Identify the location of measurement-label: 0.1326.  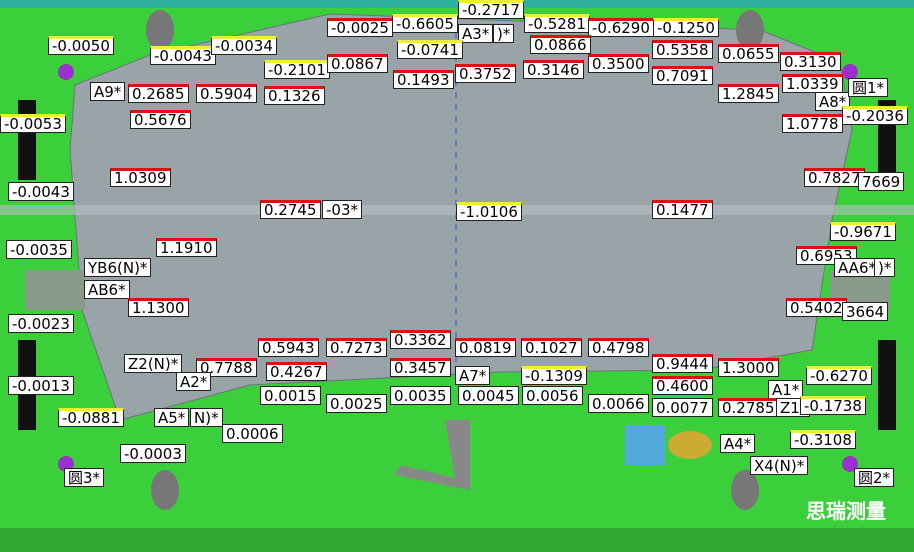
(294, 95).